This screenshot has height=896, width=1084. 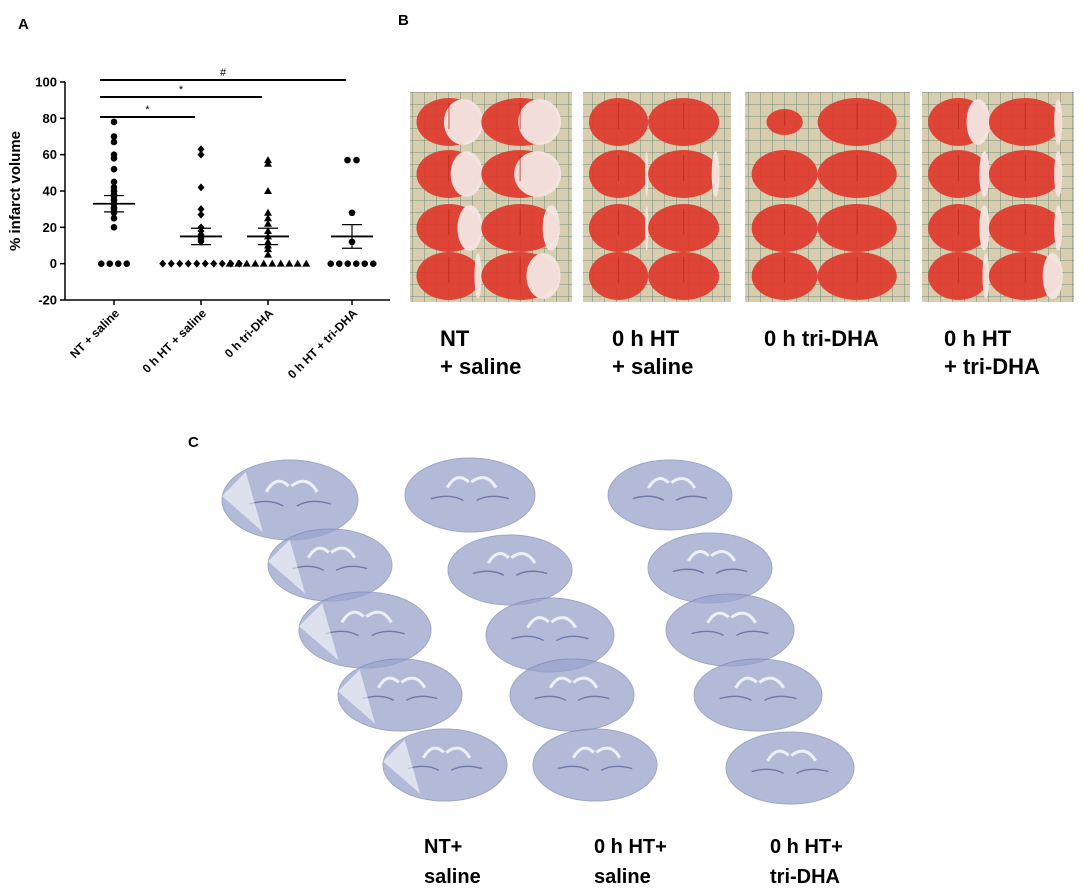 What do you see at coordinates (46, 82) in the screenshot?
I see `y-tick-label: 100` at bounding box center [46, 82].